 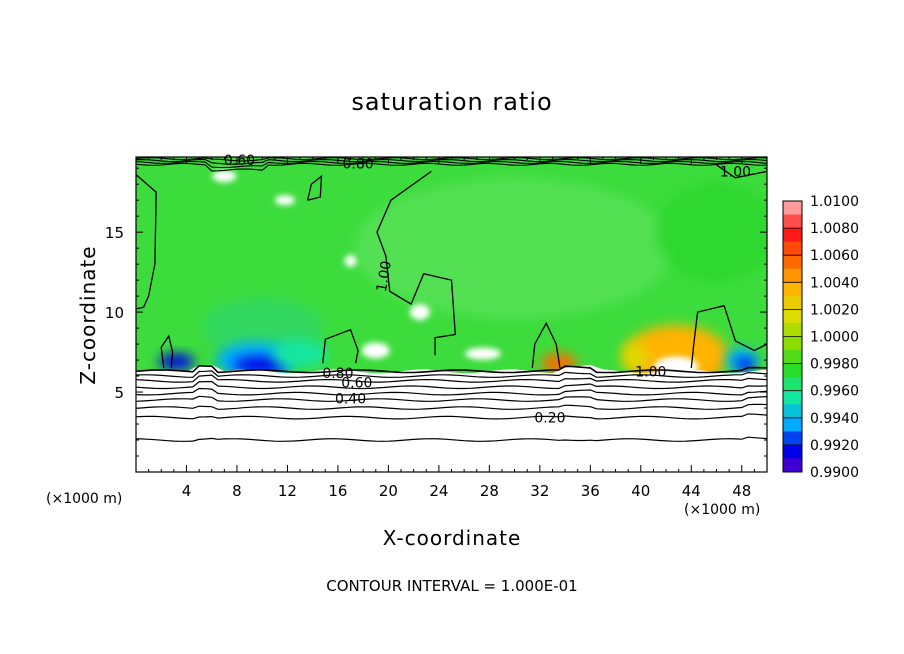 What do you see at coordinates (388, 491) in the screenshot?
I see `x-tick-label: 20` at bounding box center [388, 491].